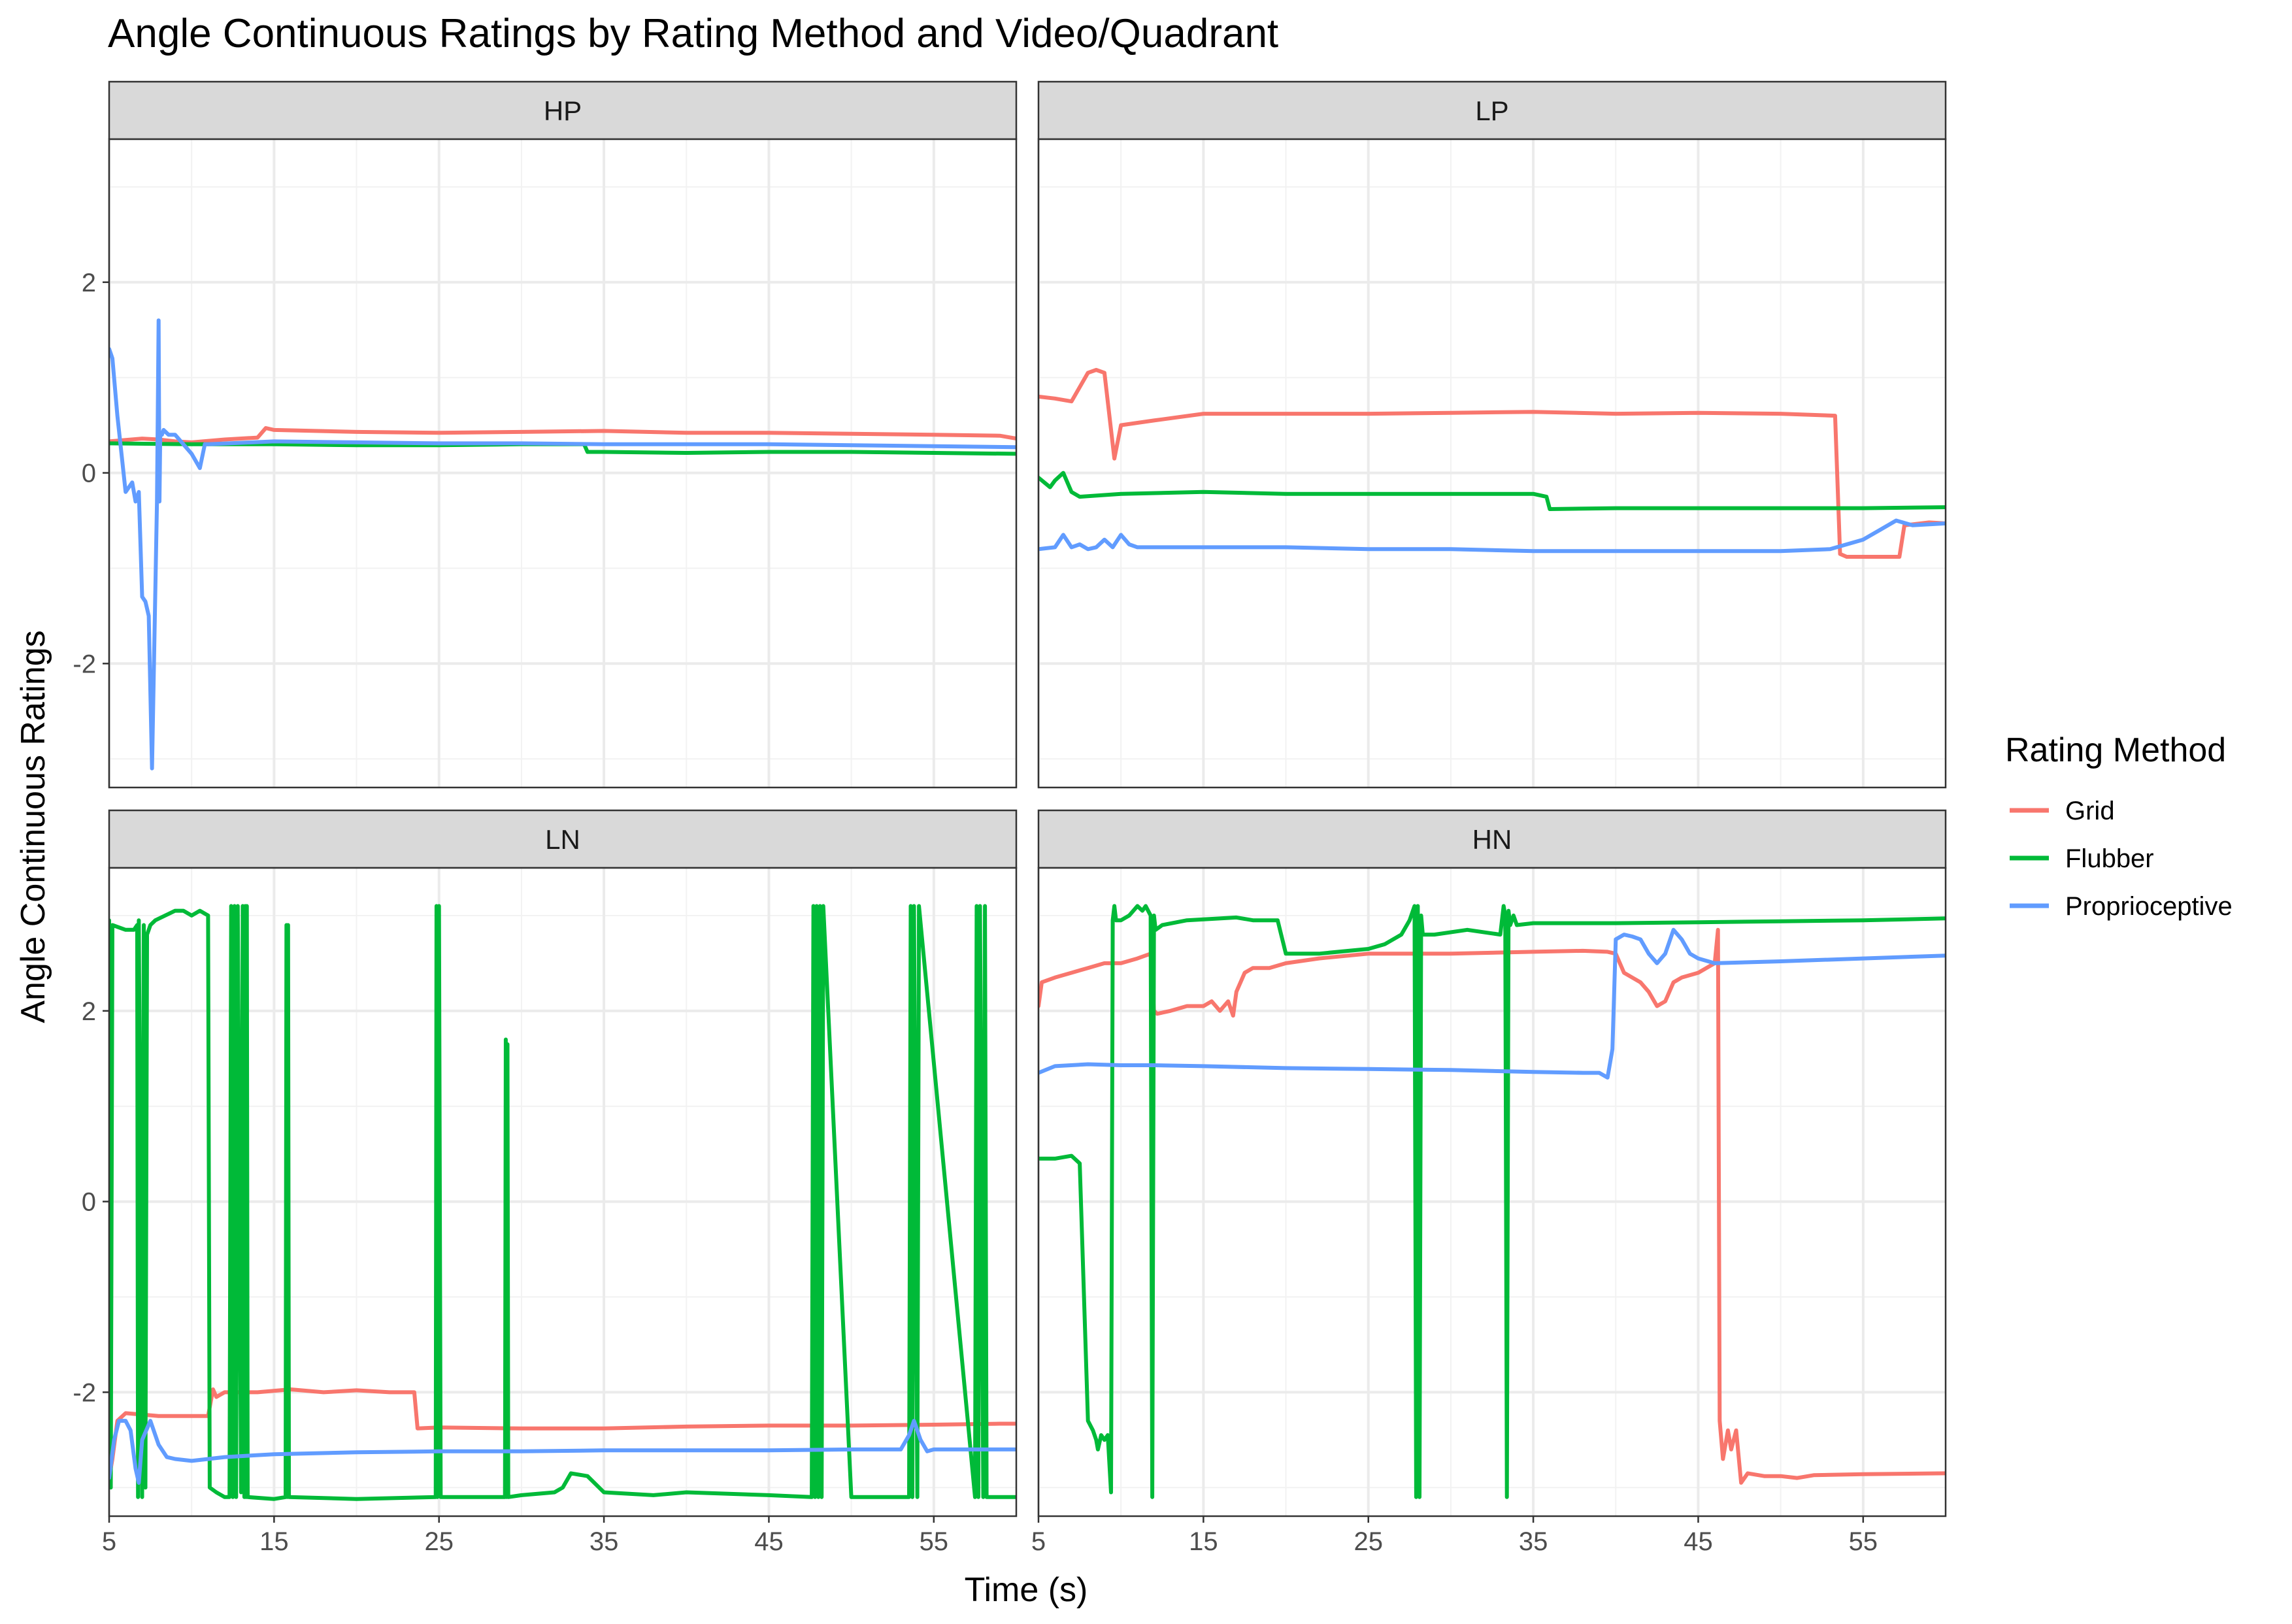 This screenshot has height=1624, width=2292. What do you see at coordinates (1492, 1003) in the screenshot?
I see `series-line-hn-proprioceptive` at bounding box center [1492, 1003].